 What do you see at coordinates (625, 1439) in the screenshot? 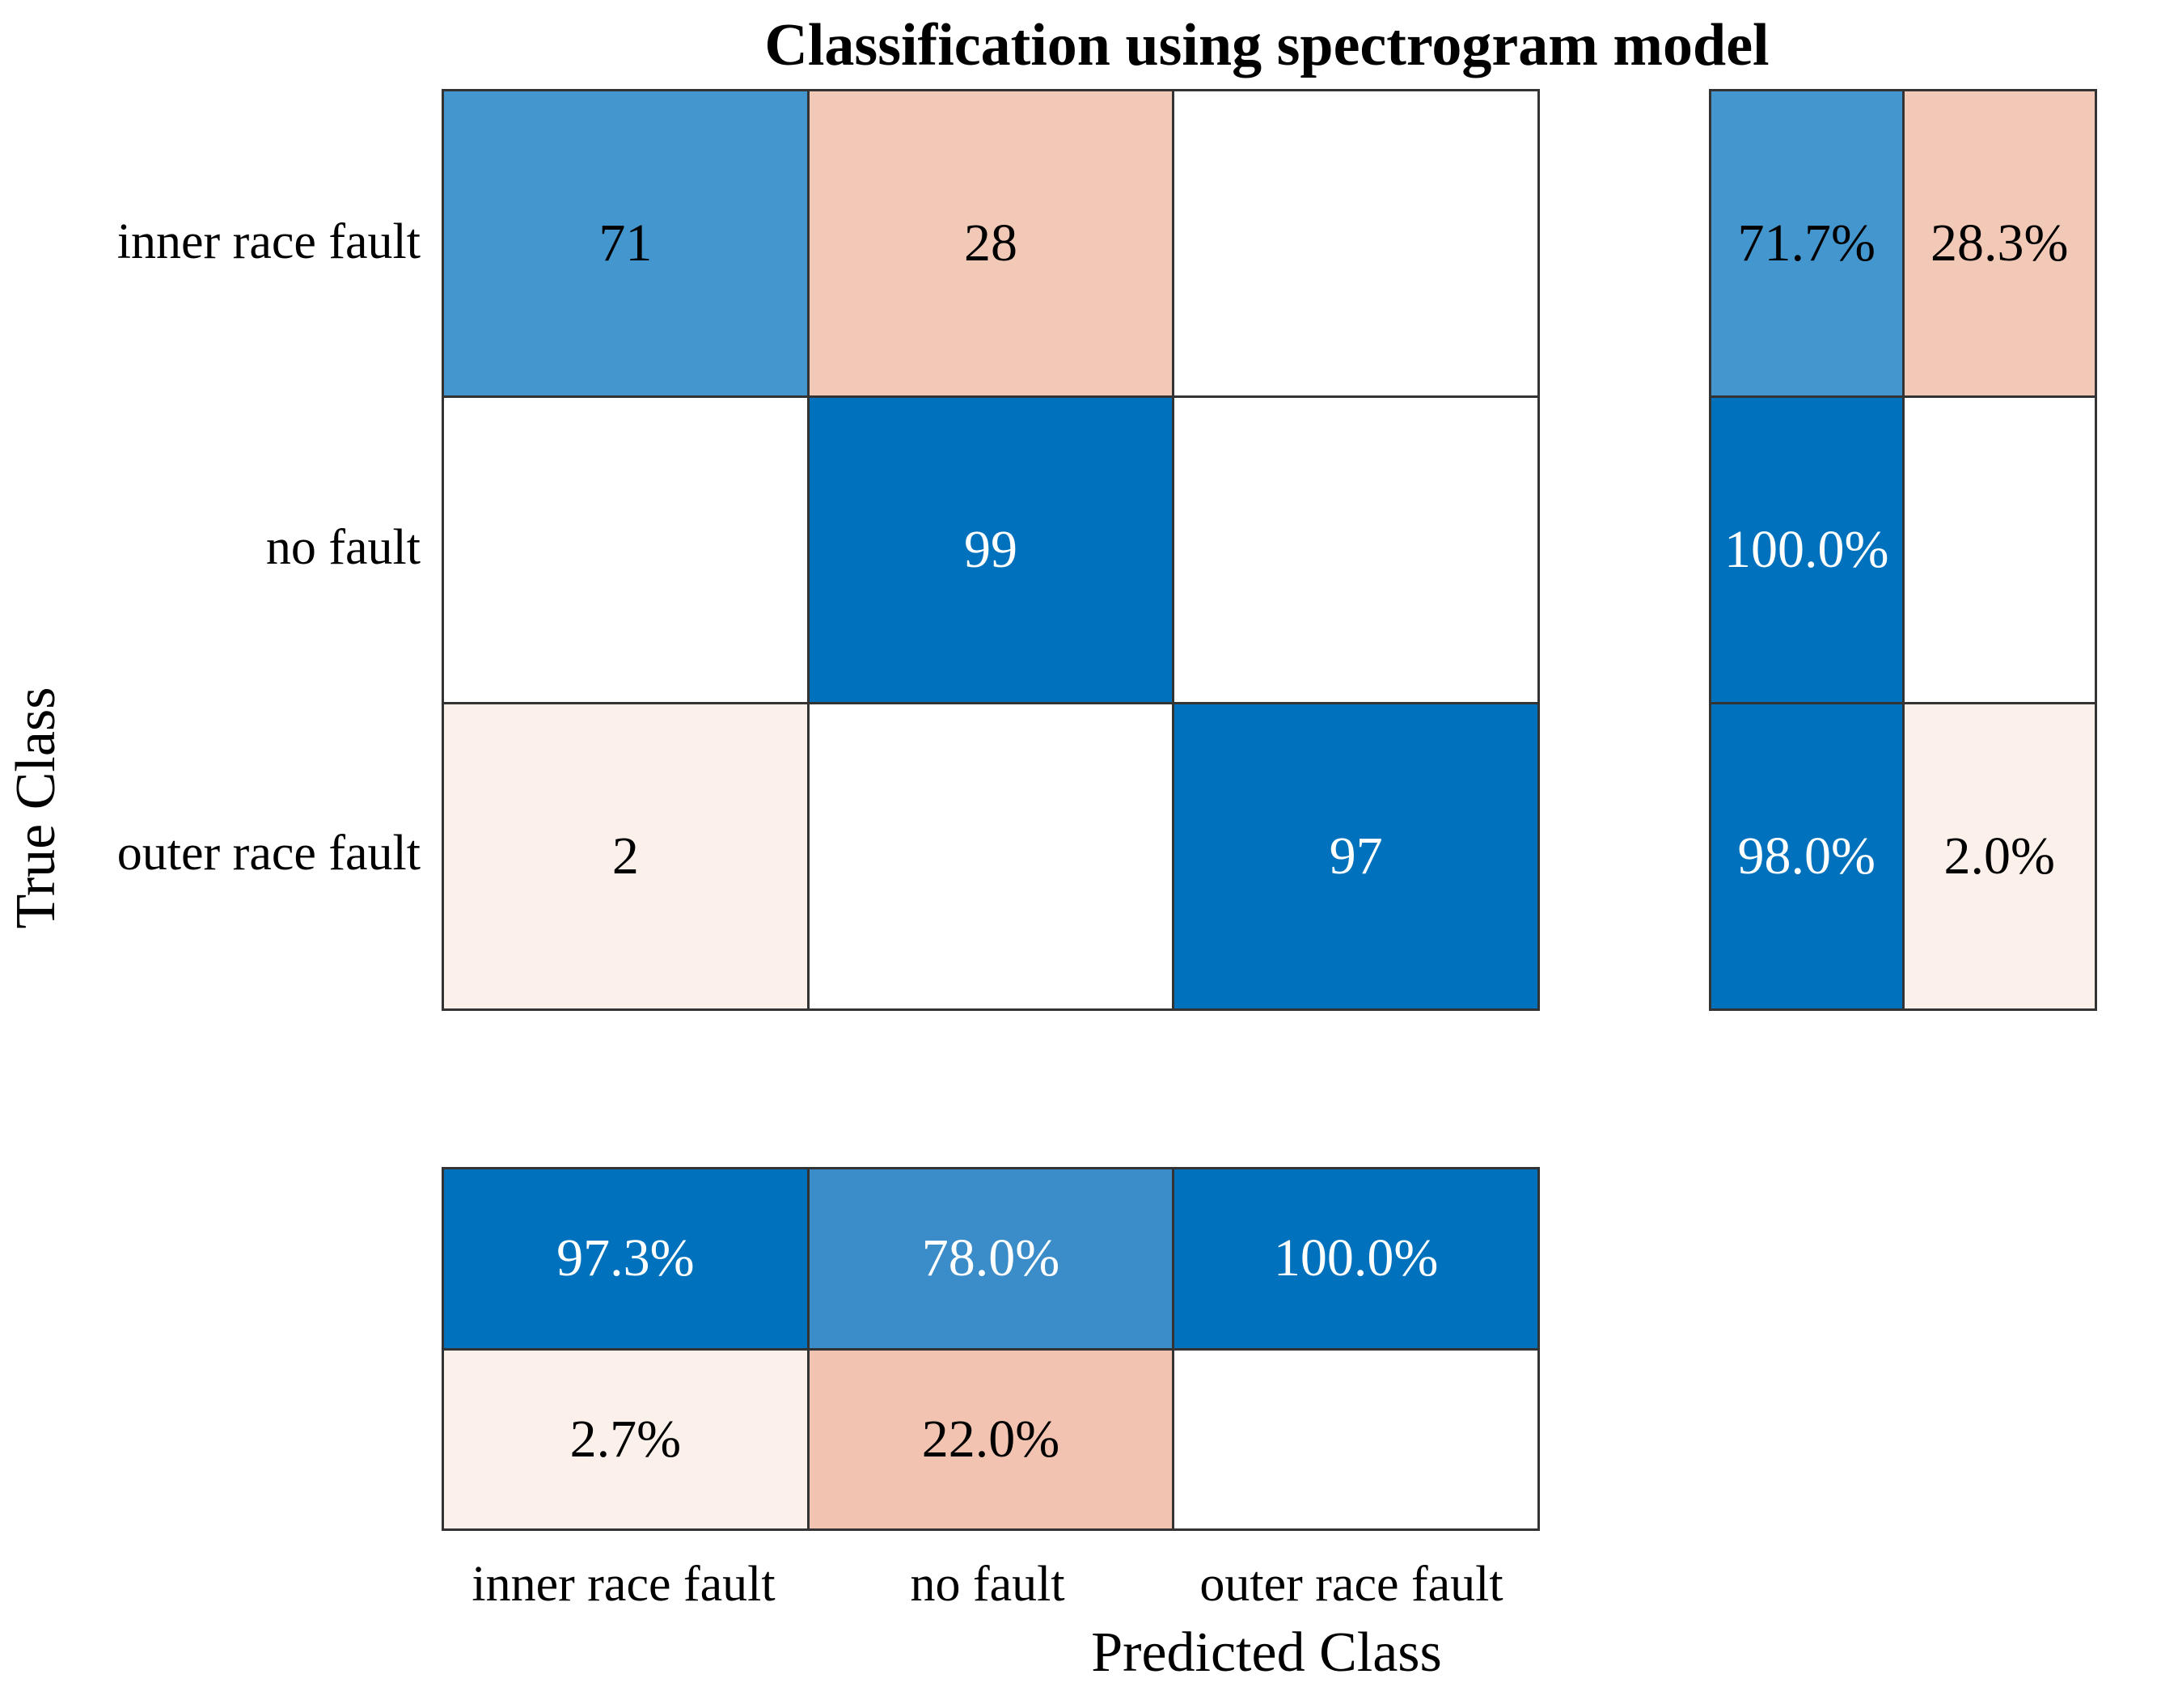
I see `col-summary-cell-inner-incorrect: 2.7%` at bounding box center [625, 1439].